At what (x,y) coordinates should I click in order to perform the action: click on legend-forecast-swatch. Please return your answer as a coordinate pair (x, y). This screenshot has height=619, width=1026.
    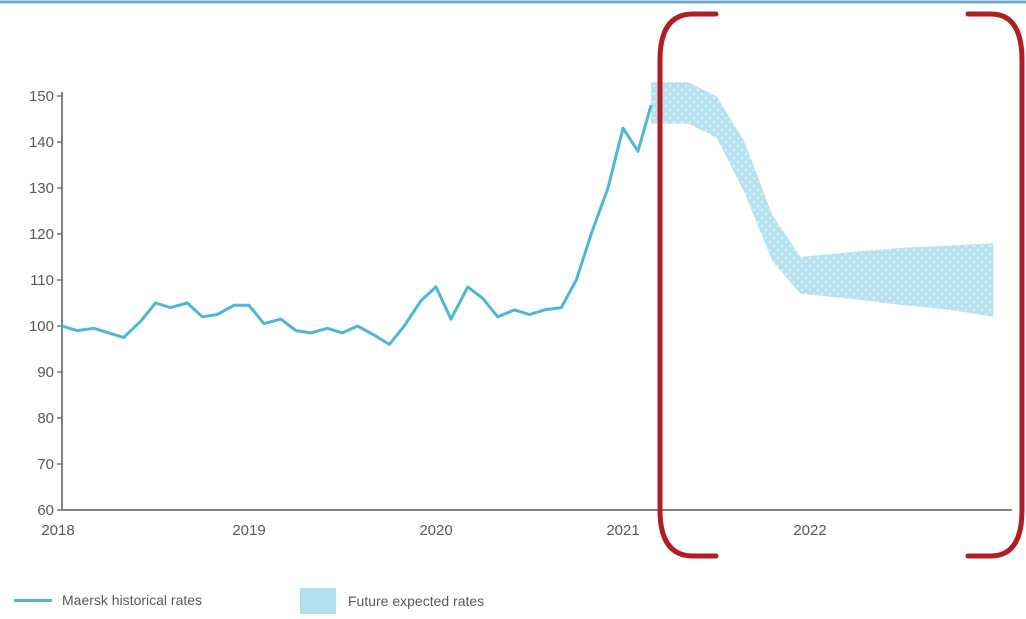
    Looking at the image, I should click on (318, 601).